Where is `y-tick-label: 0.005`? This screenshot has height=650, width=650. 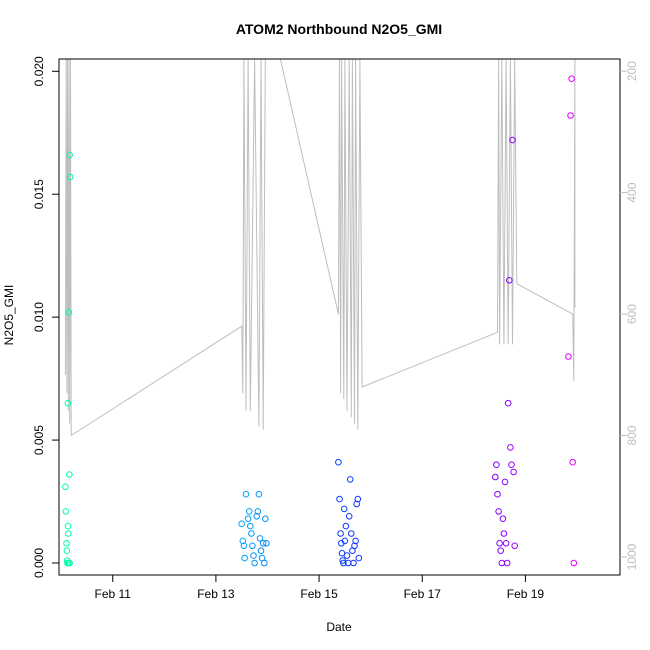 y-tick-label: 0.005 is located at coordinates (39, 440).